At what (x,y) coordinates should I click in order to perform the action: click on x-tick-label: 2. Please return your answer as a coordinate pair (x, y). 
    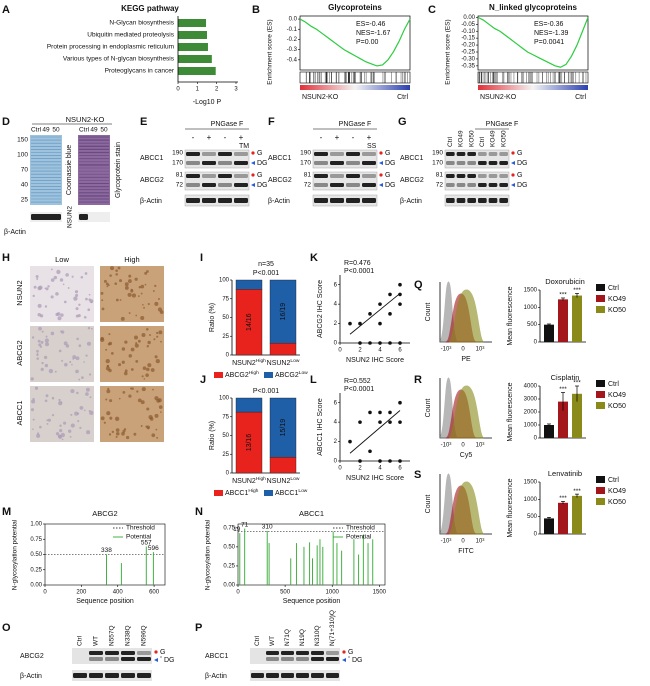
    Looking at the image, I should click on (360, 351).